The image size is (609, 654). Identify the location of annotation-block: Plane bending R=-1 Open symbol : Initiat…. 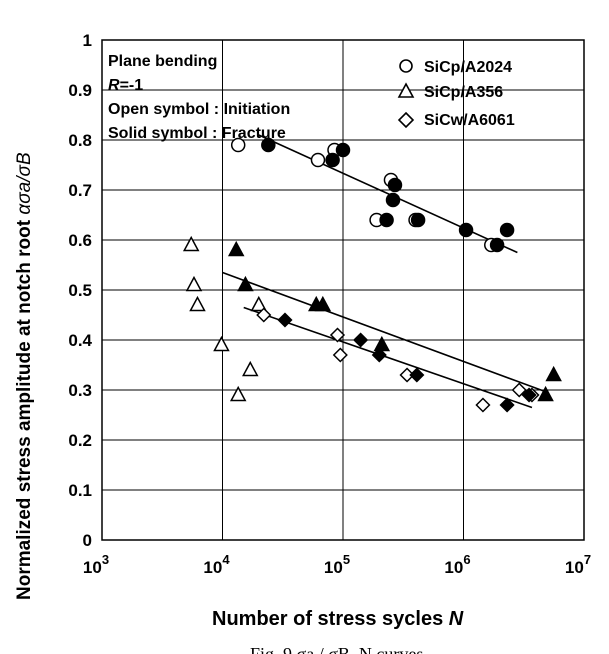
(199, 97).